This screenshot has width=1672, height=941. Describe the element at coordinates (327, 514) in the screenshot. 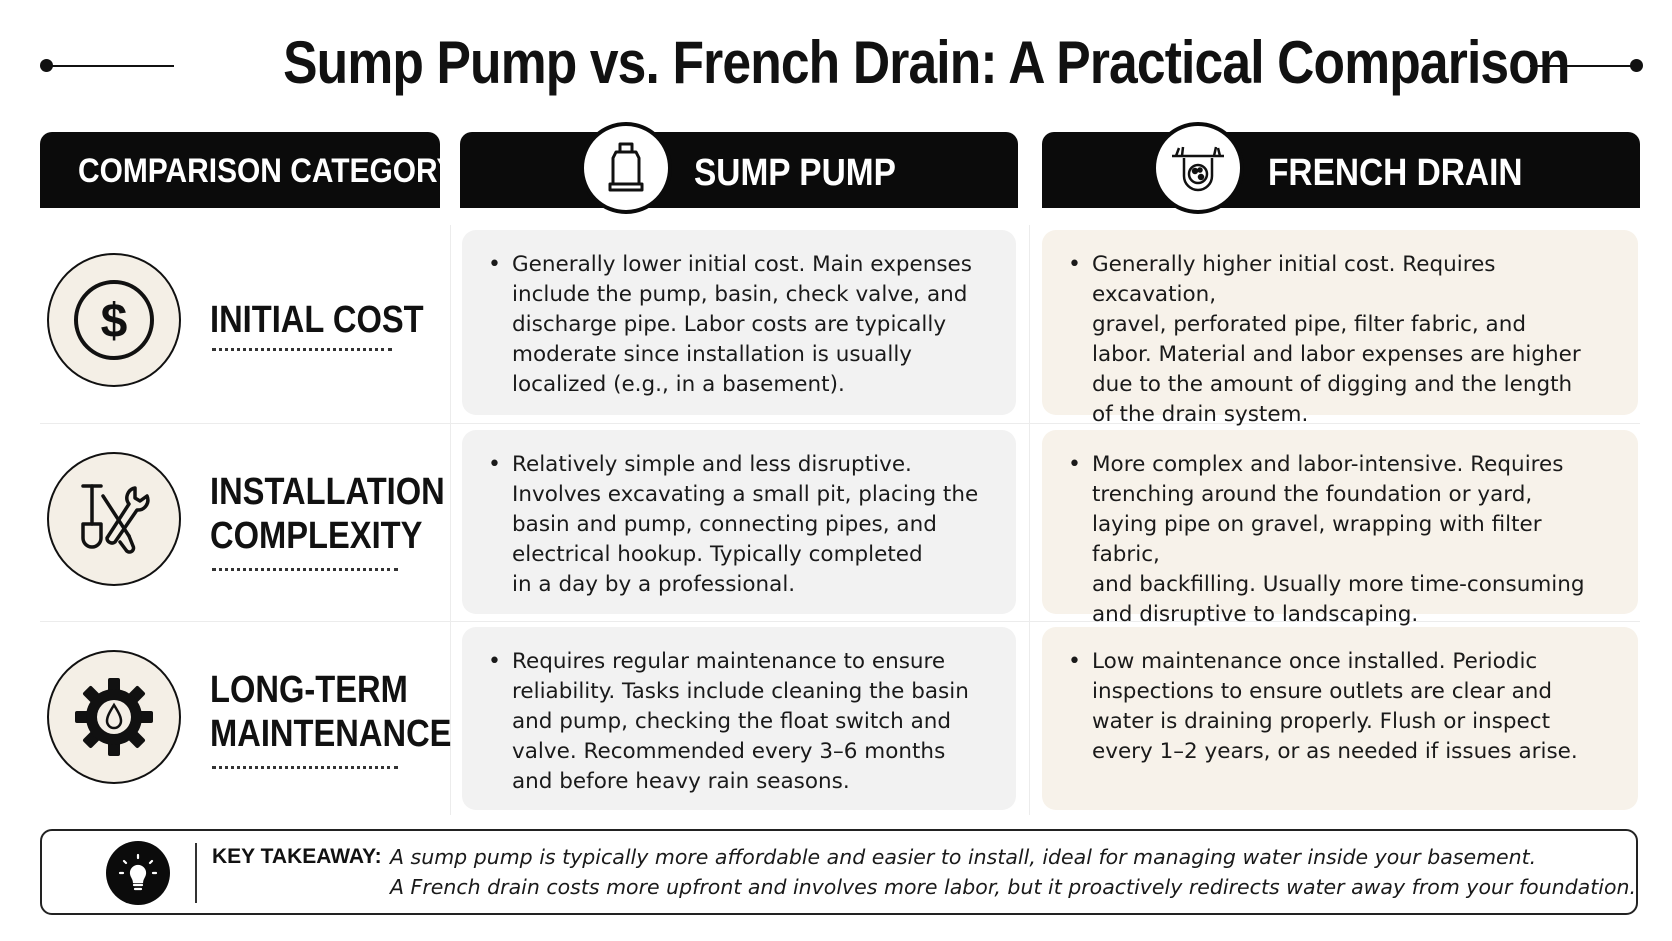

I see `category-installation-complexity: INSTALLATION COMPLEXITY` at that location.